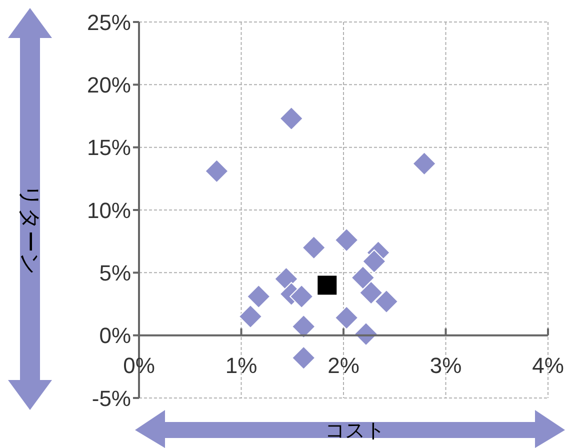 The width and height of the screenshot is (570, 448). What do you see at coordinates (344, 365) in the screenshot?
I see `x-tick-label: 2%` at bounding box center [344, 365].